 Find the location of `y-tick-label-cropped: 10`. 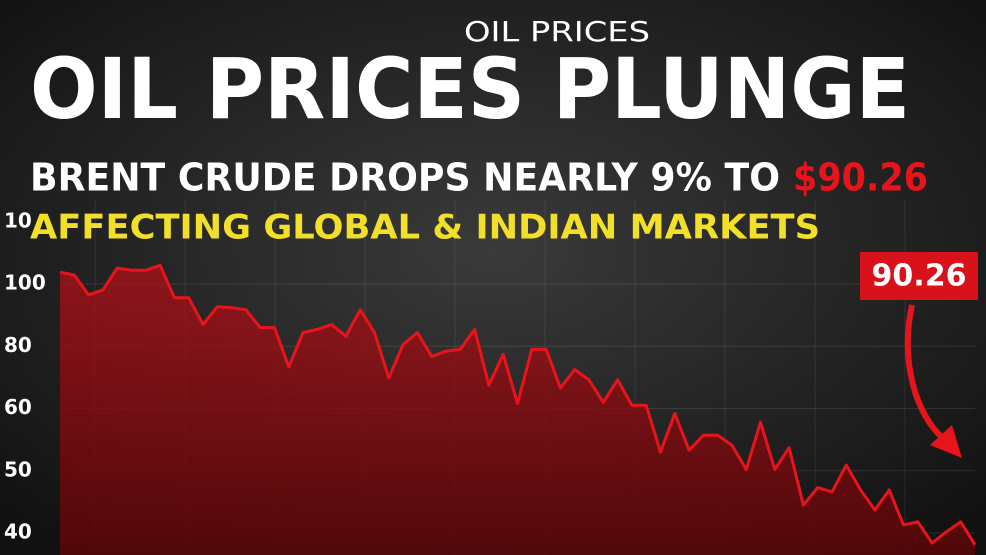

y-tick-label-cropped: 10 is located at coordinates (18, 220).